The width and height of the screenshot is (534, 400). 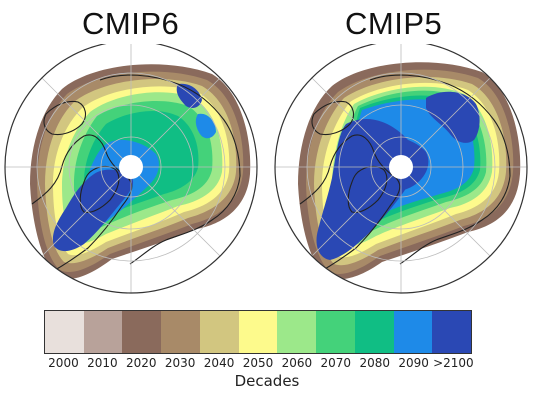 What do you see at coordinates (131, 23) in the screenshot?
I see `panel-title-cmip6: CMIP6` at bounding box center [131, 23].